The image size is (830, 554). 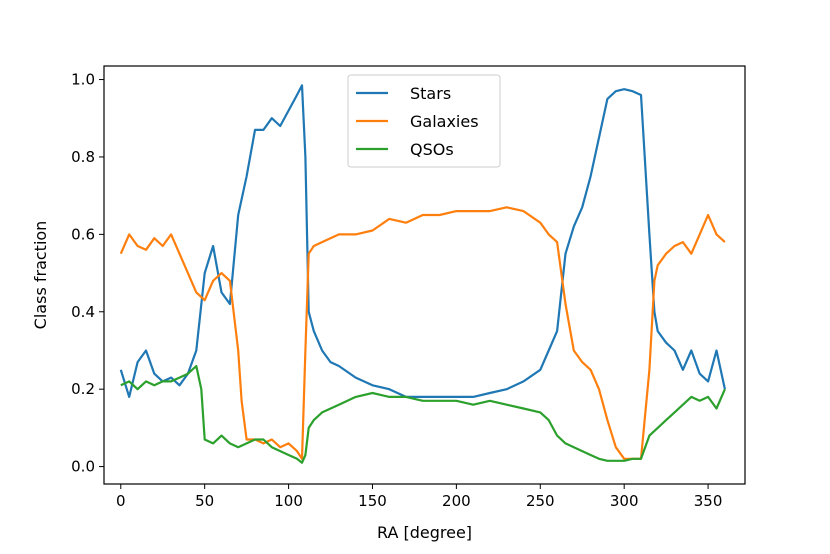 What do you see at coordinates (83, 157) in the screenshot?
I see `y-tick-label: 0.8` at bounding box center [83, 157].